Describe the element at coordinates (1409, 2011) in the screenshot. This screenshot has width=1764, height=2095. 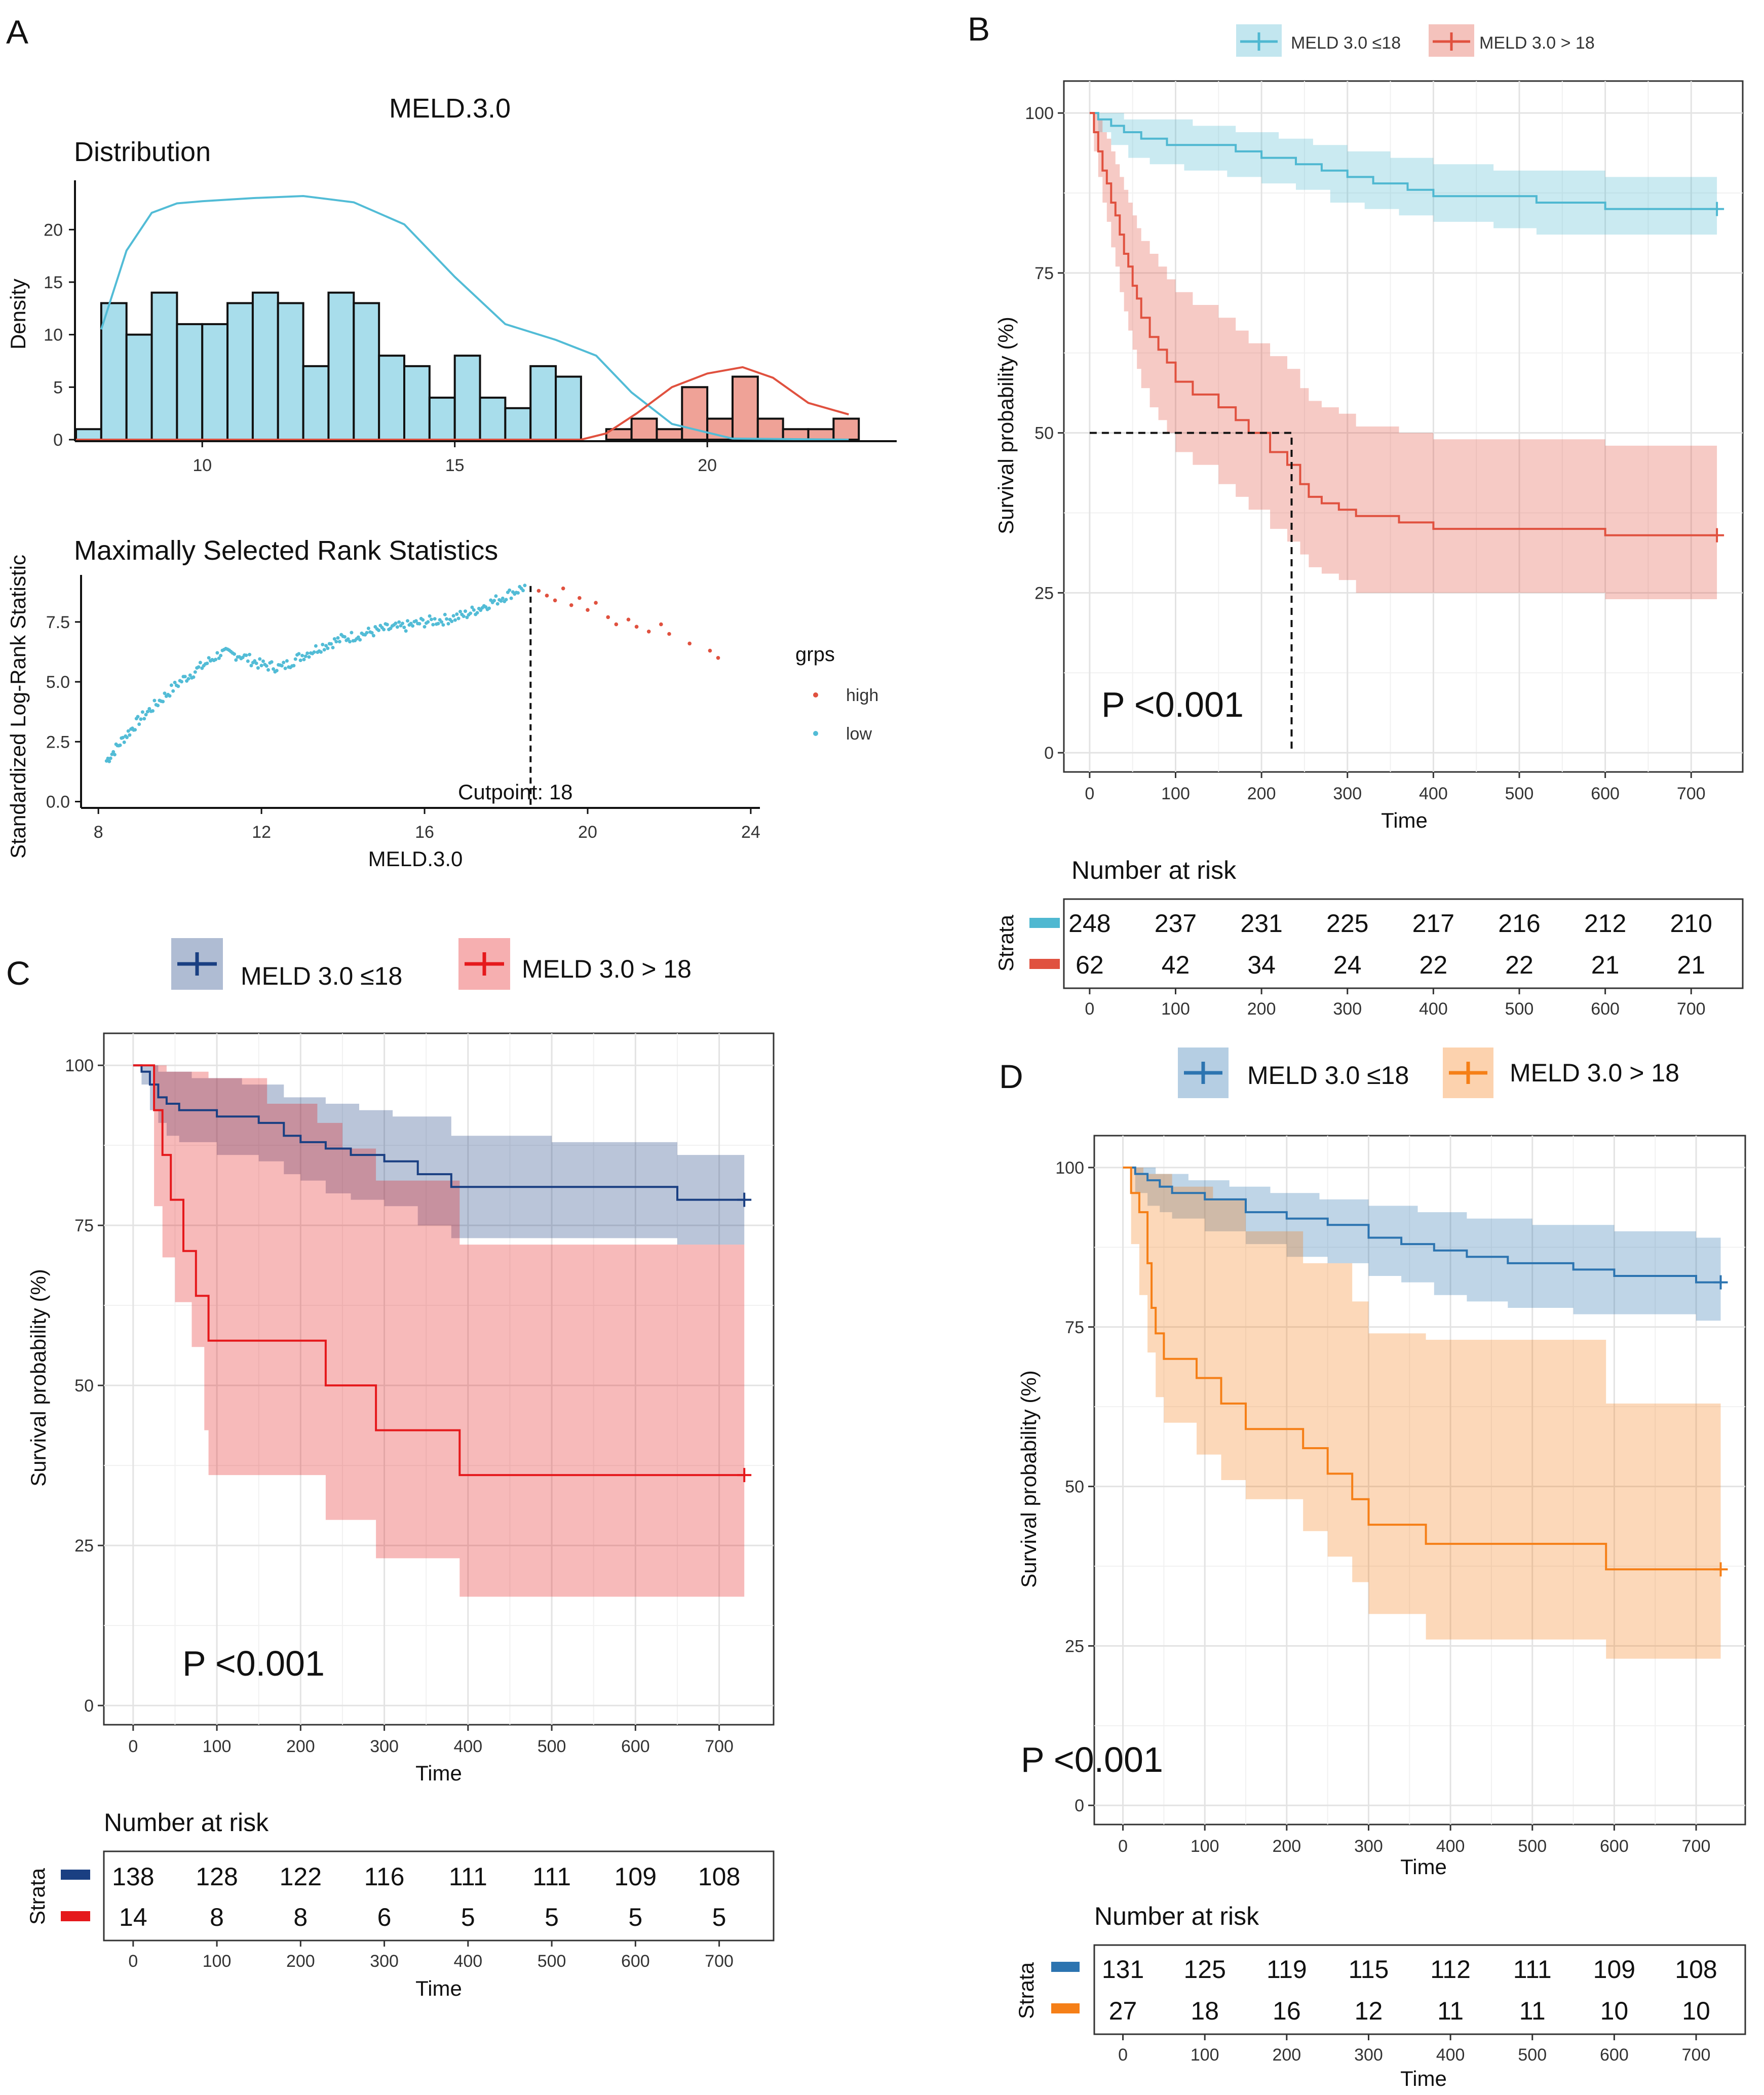
I see `panel-d-risk-row-high: 27 18 16 12 11 11 10 10` at that location.